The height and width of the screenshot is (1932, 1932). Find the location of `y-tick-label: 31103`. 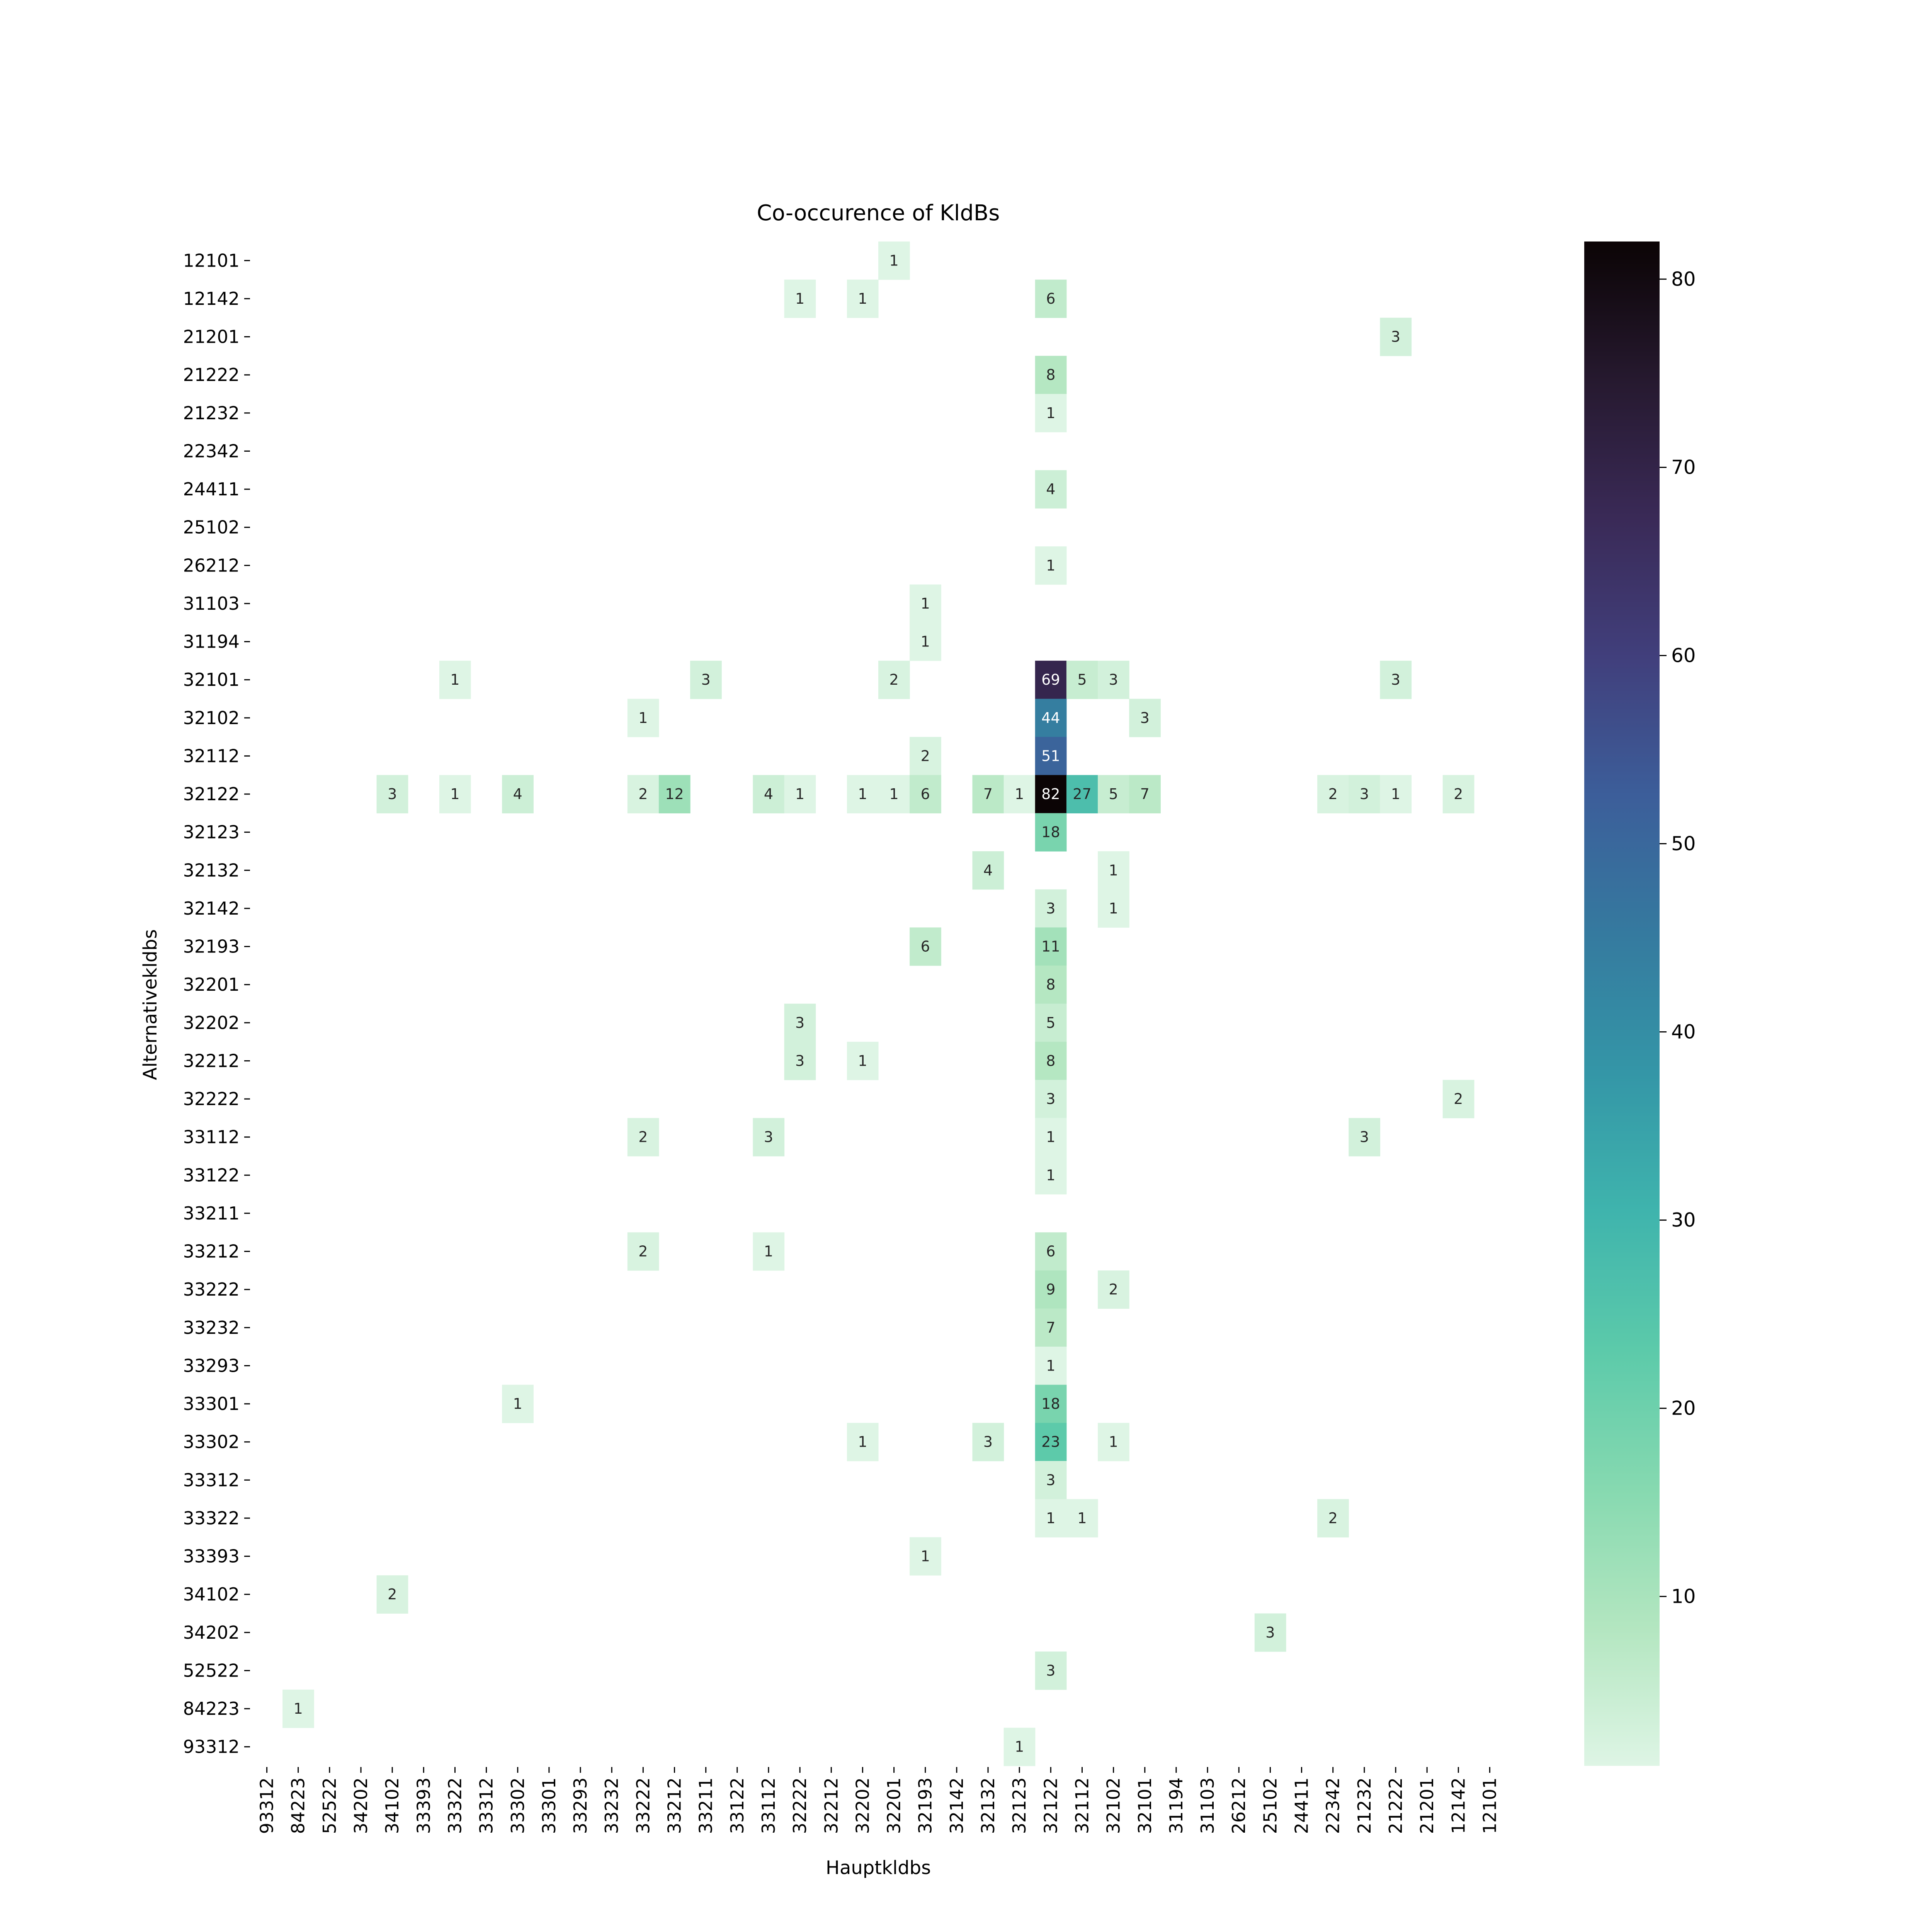

y-tick-label: 31103 is located at coordinates (212, 603).